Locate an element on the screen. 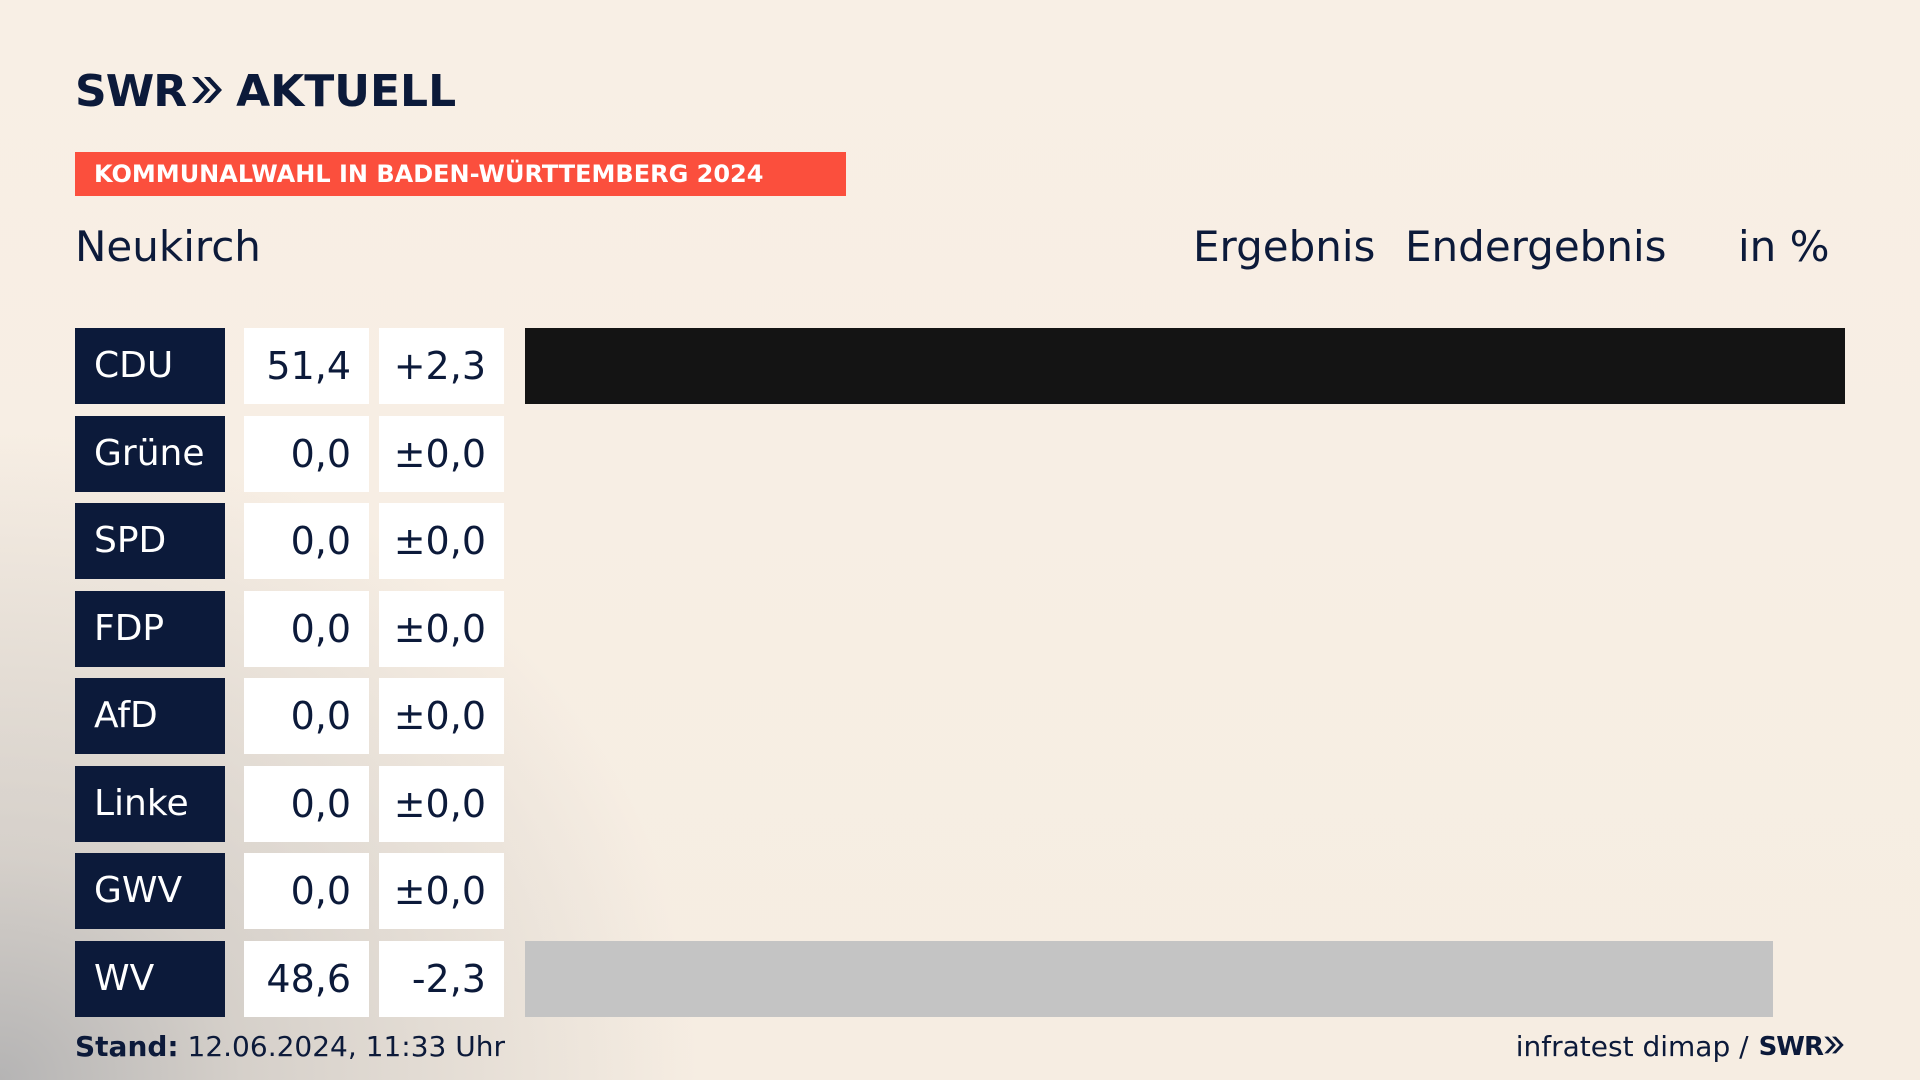  result-value: 51,4 is located at coordinates (306, 366).